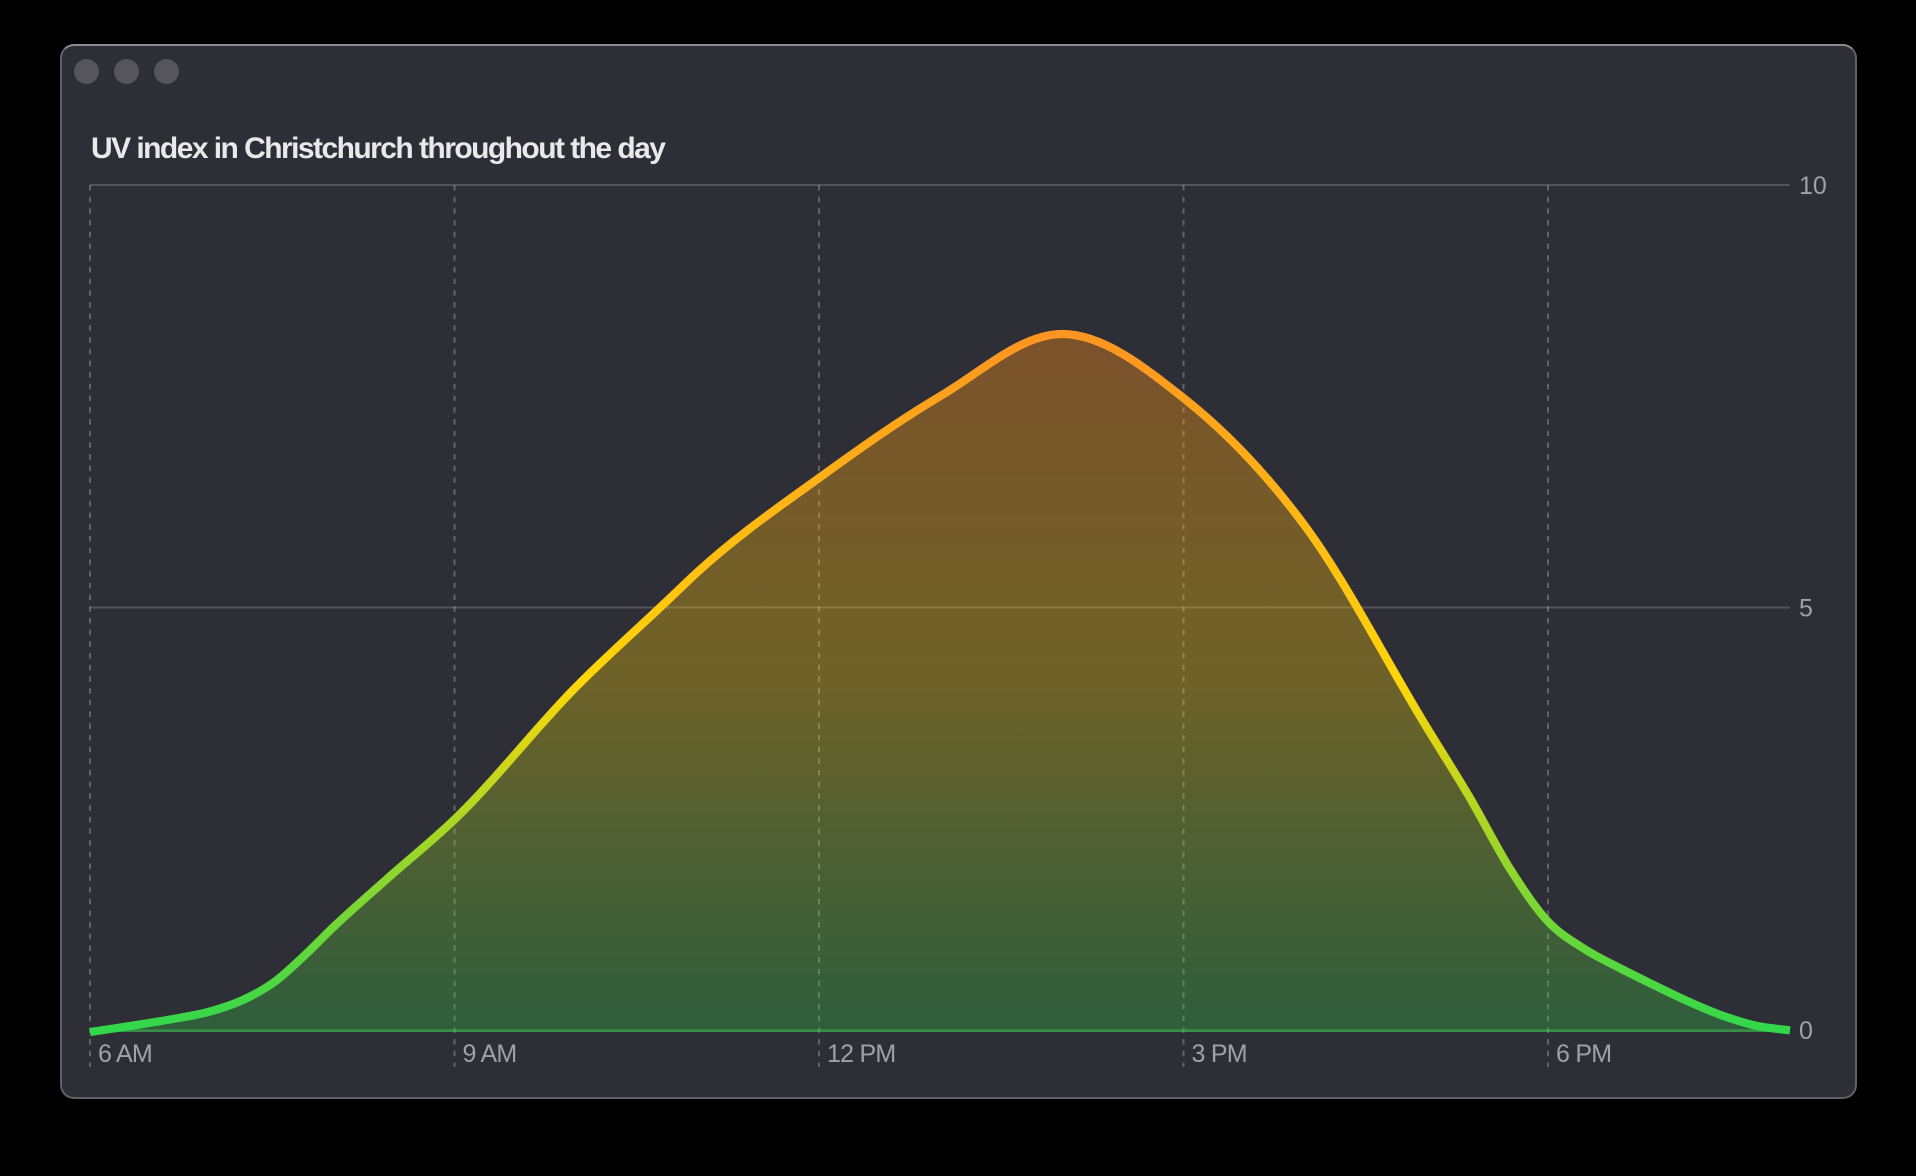  Describe the element at coordinates (1583, 1054) in the screenshot. I see `svg-text: 6 PM` at that location.